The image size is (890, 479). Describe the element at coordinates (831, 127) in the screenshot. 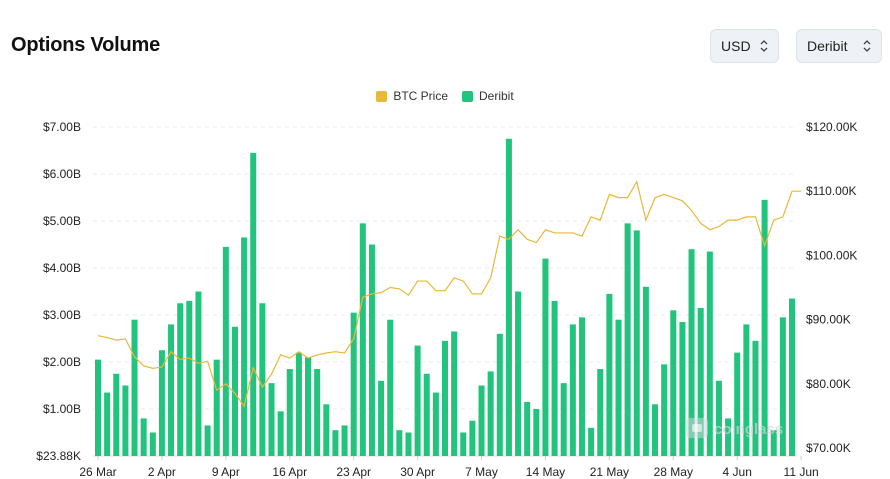

I see `y-right-tick-label: $120.00K` at that location.